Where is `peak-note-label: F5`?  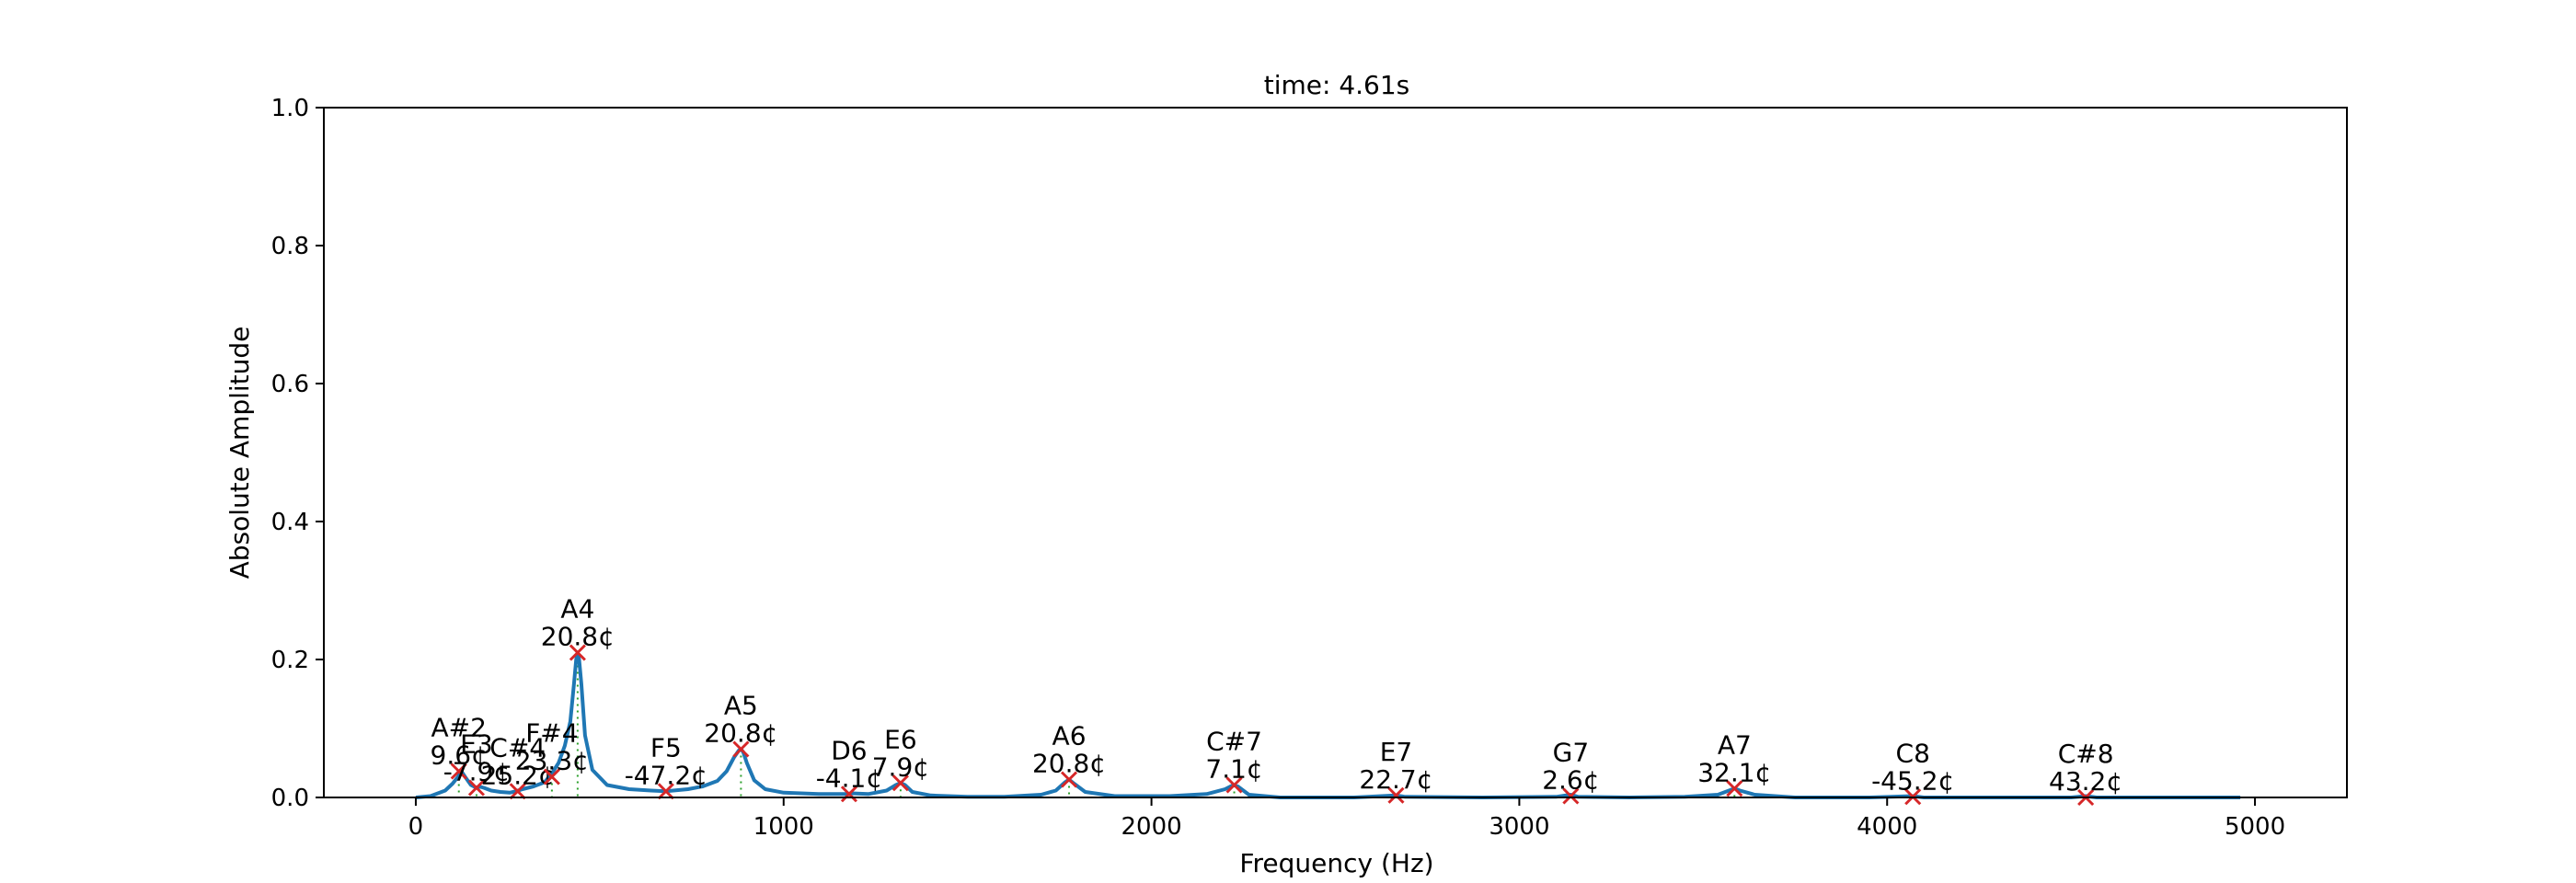
peak-note-label: F5 is located at coordinates (666, 747).